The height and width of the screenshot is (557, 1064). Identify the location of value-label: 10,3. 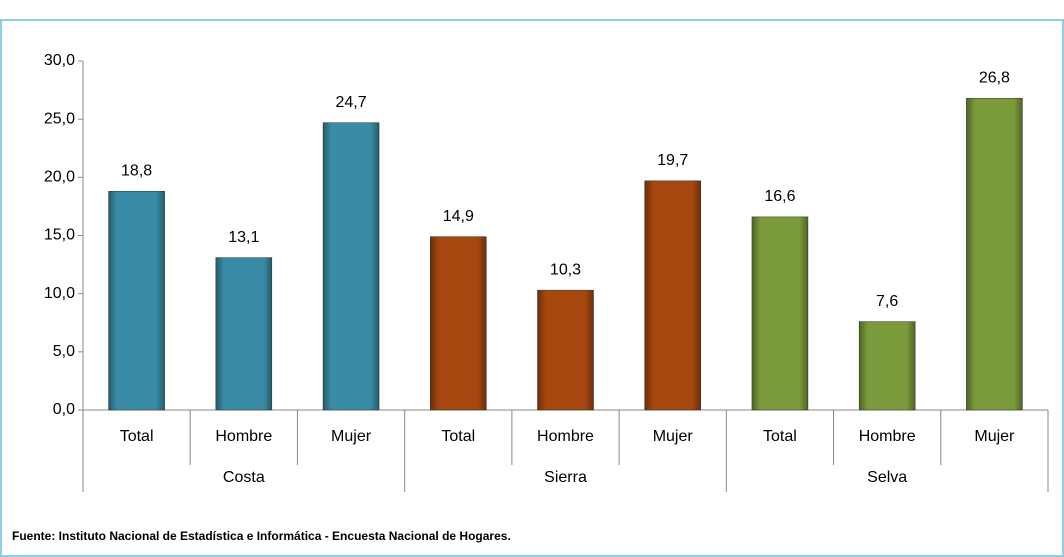
(565, 269).